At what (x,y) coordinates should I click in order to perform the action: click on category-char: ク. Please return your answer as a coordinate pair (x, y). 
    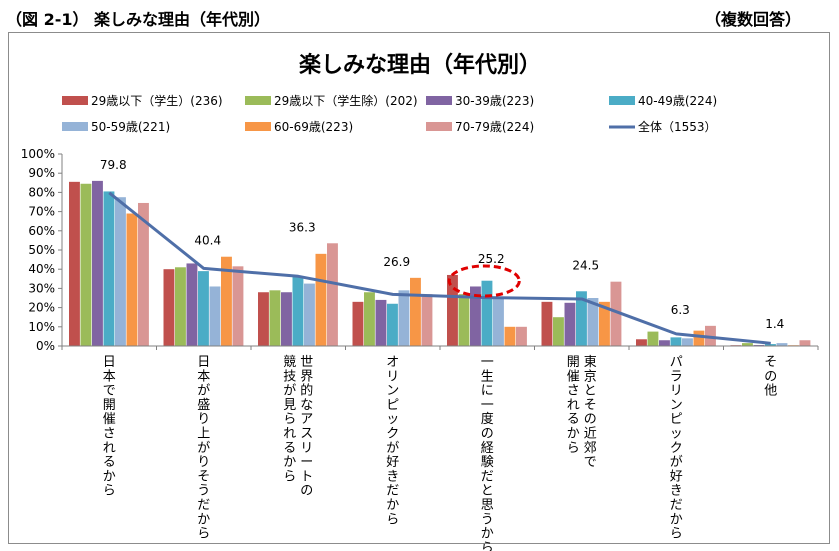
    Looking at the image, I should click on (392, 434).